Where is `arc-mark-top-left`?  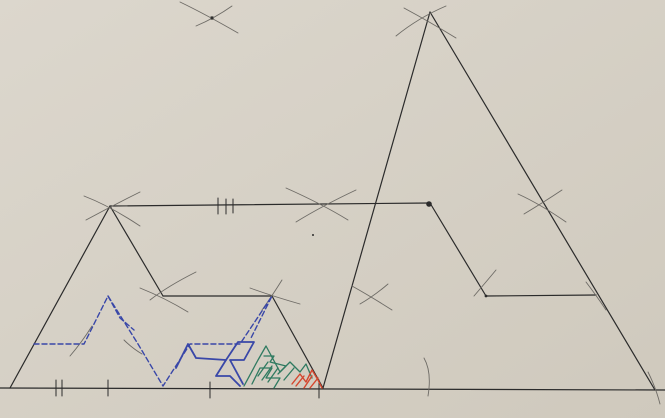 arc-mark-top-left is located at coordinates (209, 17).